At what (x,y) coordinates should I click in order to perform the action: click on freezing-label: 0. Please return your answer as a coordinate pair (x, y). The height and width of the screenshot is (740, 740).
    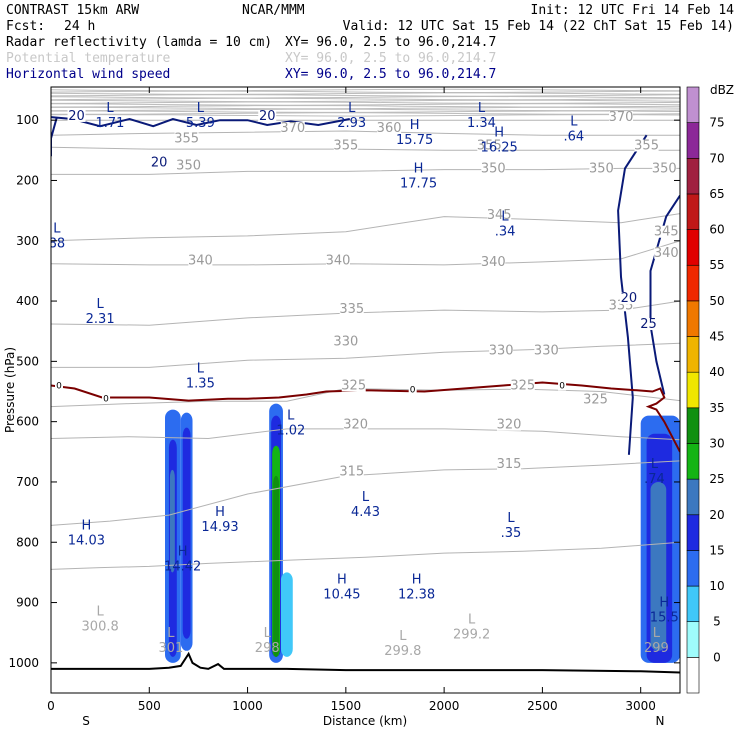
    Looking at the image, I should click on (106, 400).